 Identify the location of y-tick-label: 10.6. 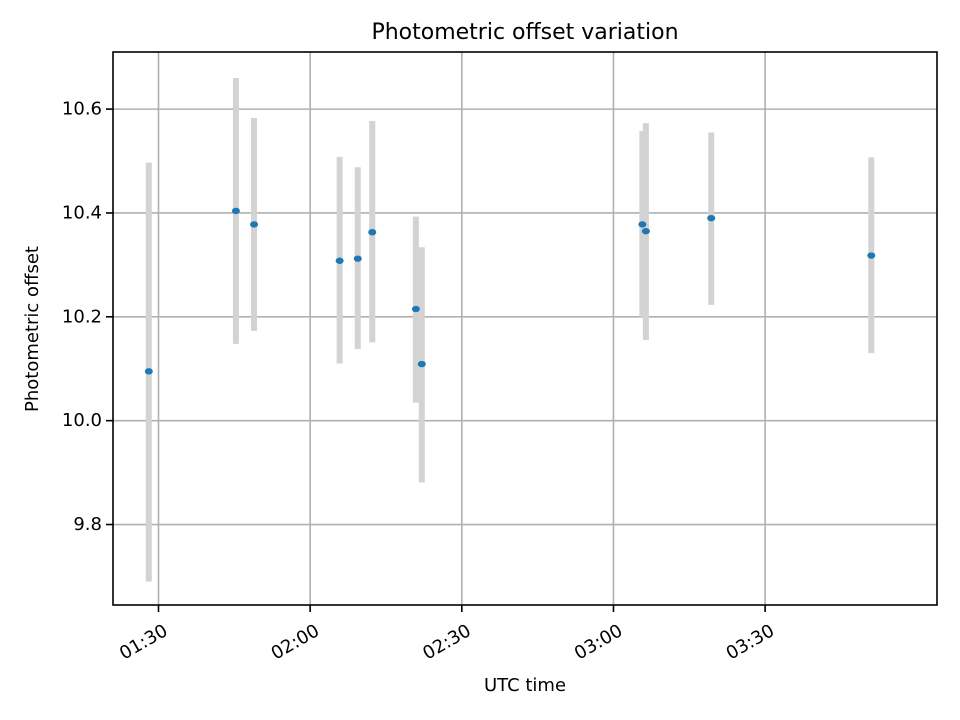
(82, 109).